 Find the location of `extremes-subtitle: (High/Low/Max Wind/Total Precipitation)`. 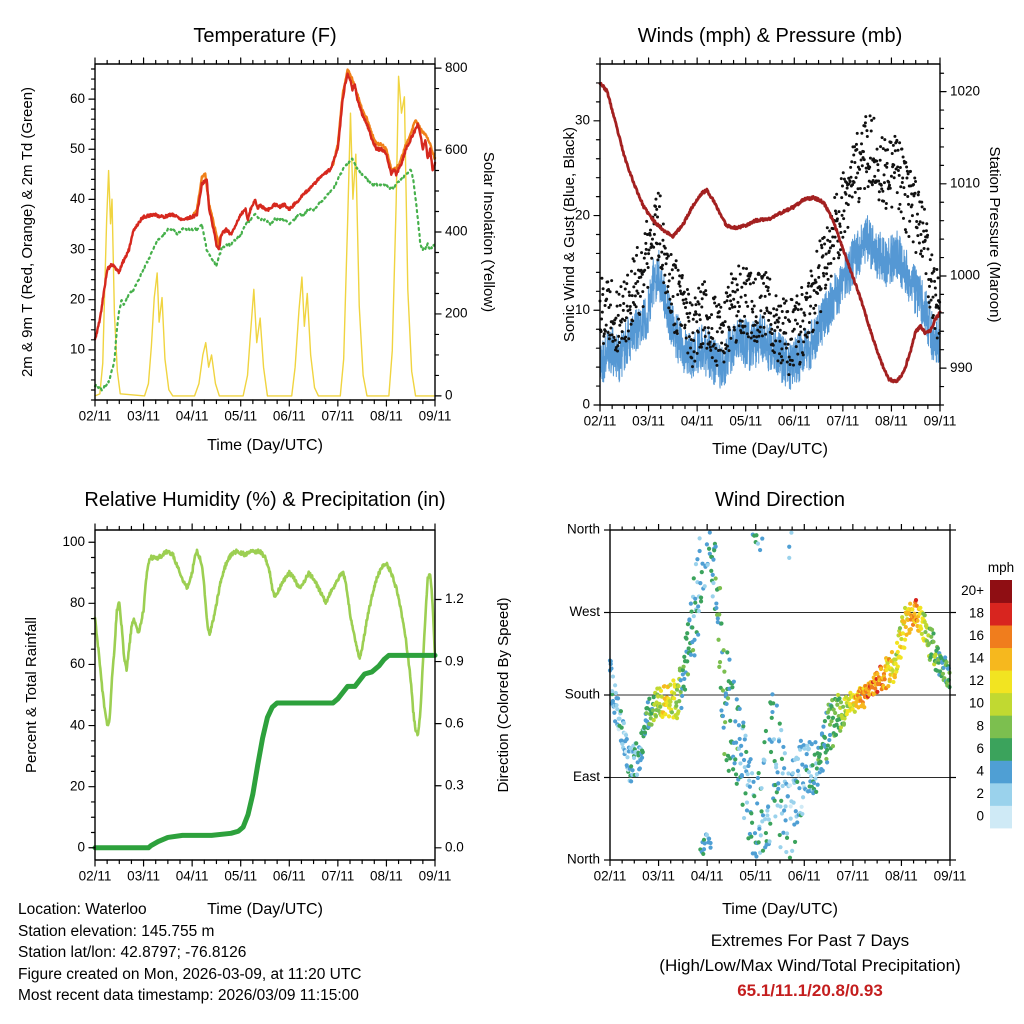

extremes-subtitle: (High/Low/Max Wind/Total Precipitation) is located at coordinates (810, 965).